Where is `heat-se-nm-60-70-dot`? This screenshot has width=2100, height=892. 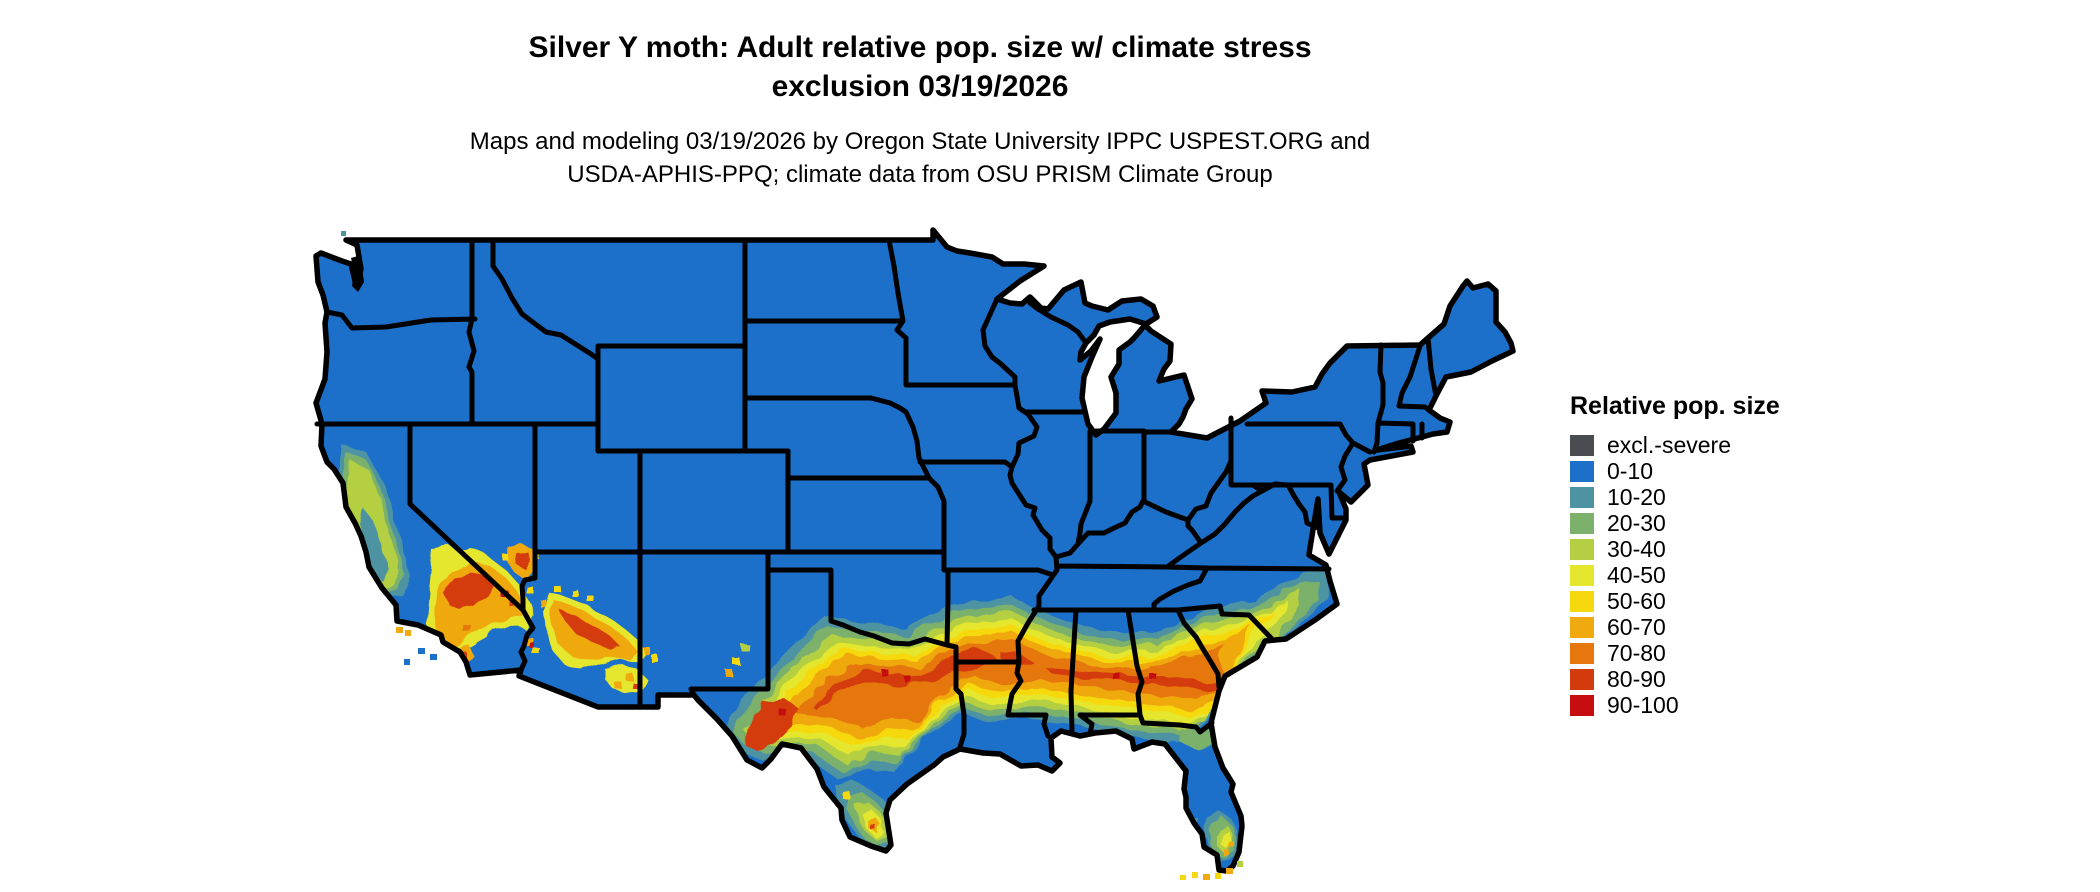 heat-se-nm-60-70-dot is located at coordinates (728, 672).